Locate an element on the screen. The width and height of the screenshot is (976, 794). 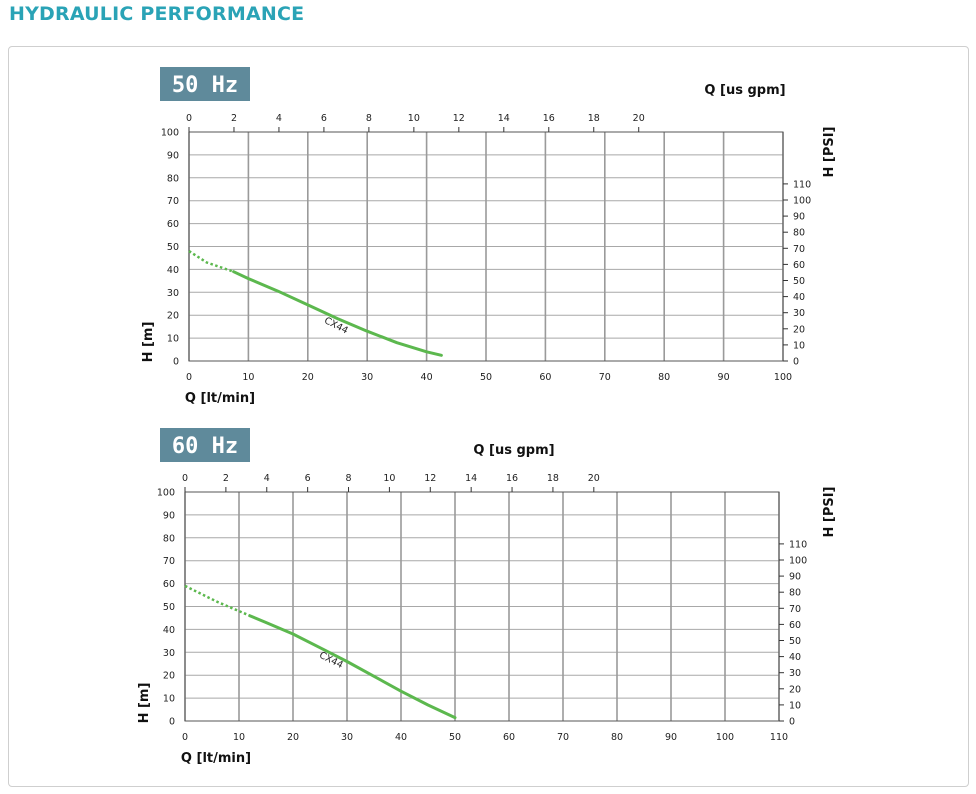
frequency-badge-label: 60 Hz is located at coordinates (205, 446).